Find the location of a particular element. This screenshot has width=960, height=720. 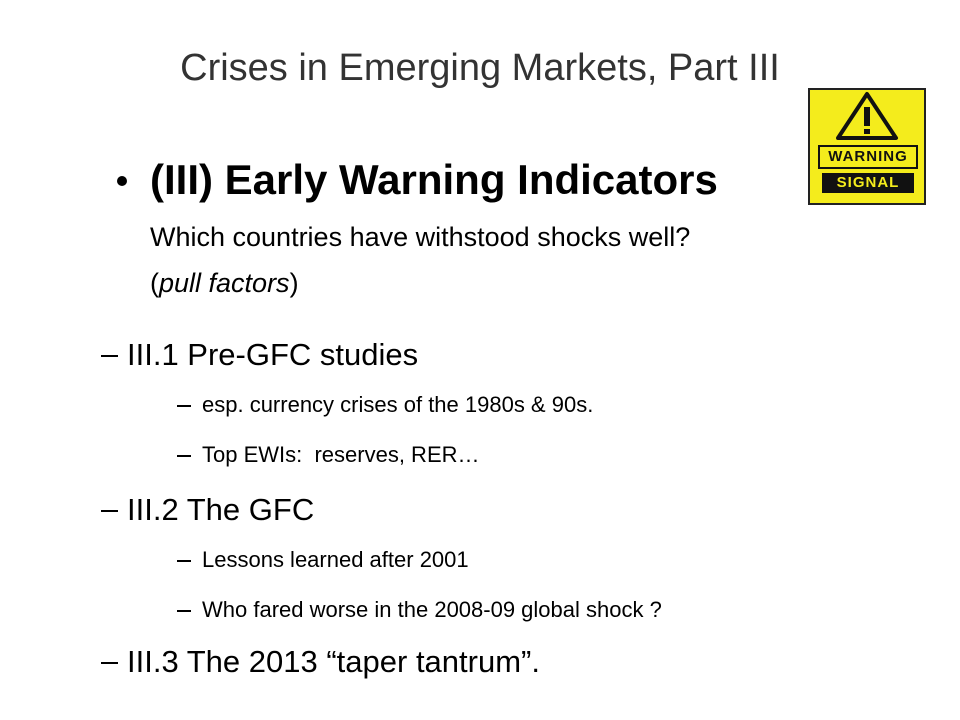

warning-sign: WARNING SIGNAL is located at coordinates (867, 146).